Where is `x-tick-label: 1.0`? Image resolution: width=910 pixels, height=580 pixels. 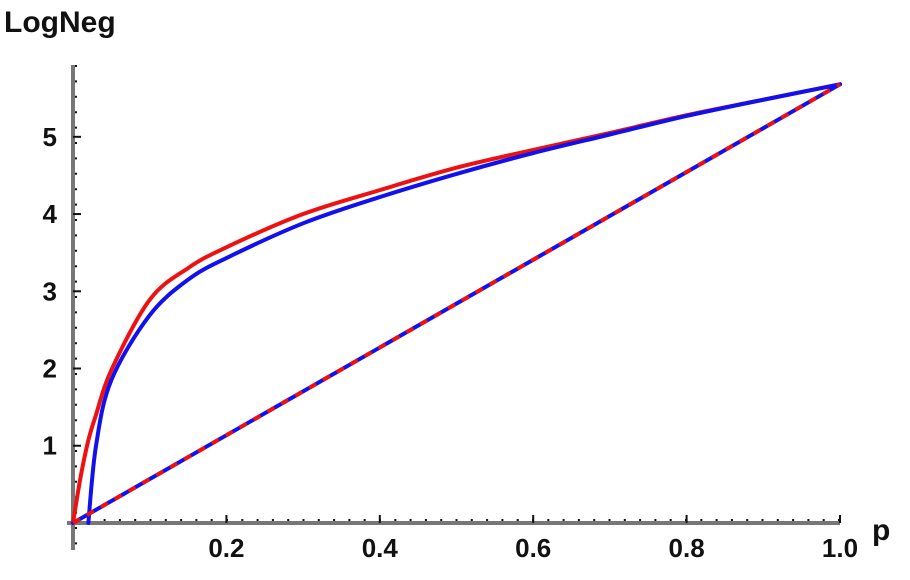
x-tick-label: 1.0 is located at coordinates (840, 548).